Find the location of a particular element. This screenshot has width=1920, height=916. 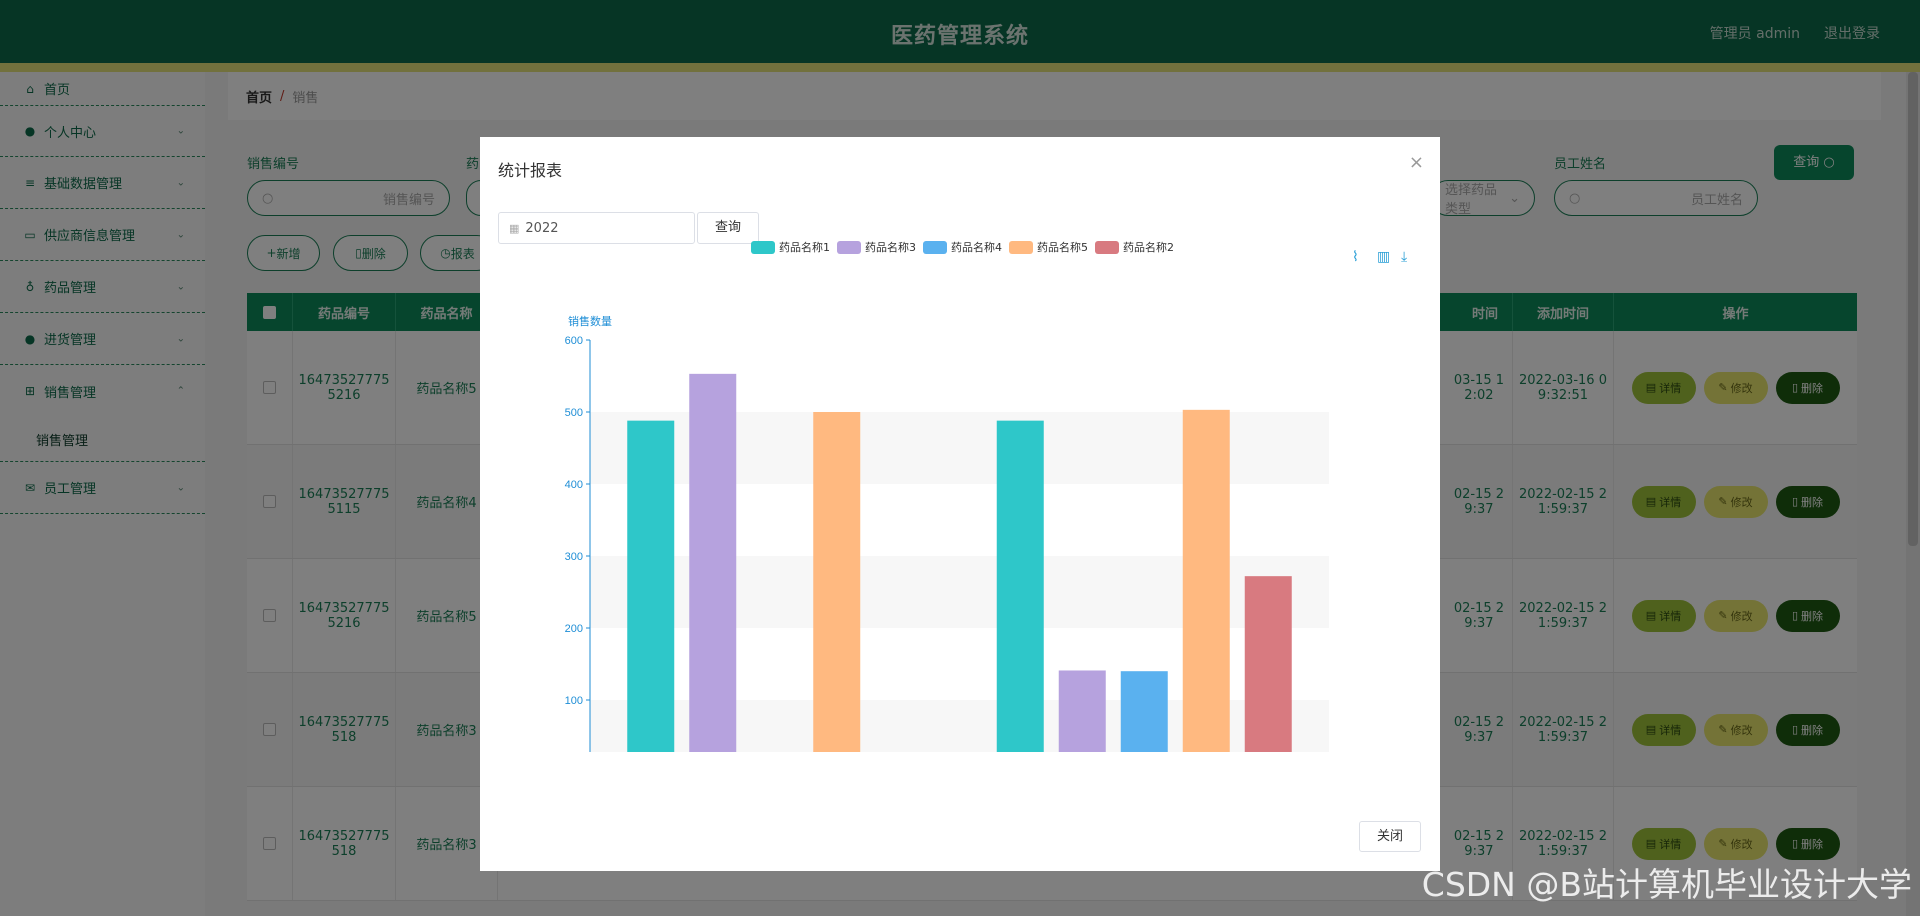

y-tick-label: 500 is located at coordinates (574, 413).